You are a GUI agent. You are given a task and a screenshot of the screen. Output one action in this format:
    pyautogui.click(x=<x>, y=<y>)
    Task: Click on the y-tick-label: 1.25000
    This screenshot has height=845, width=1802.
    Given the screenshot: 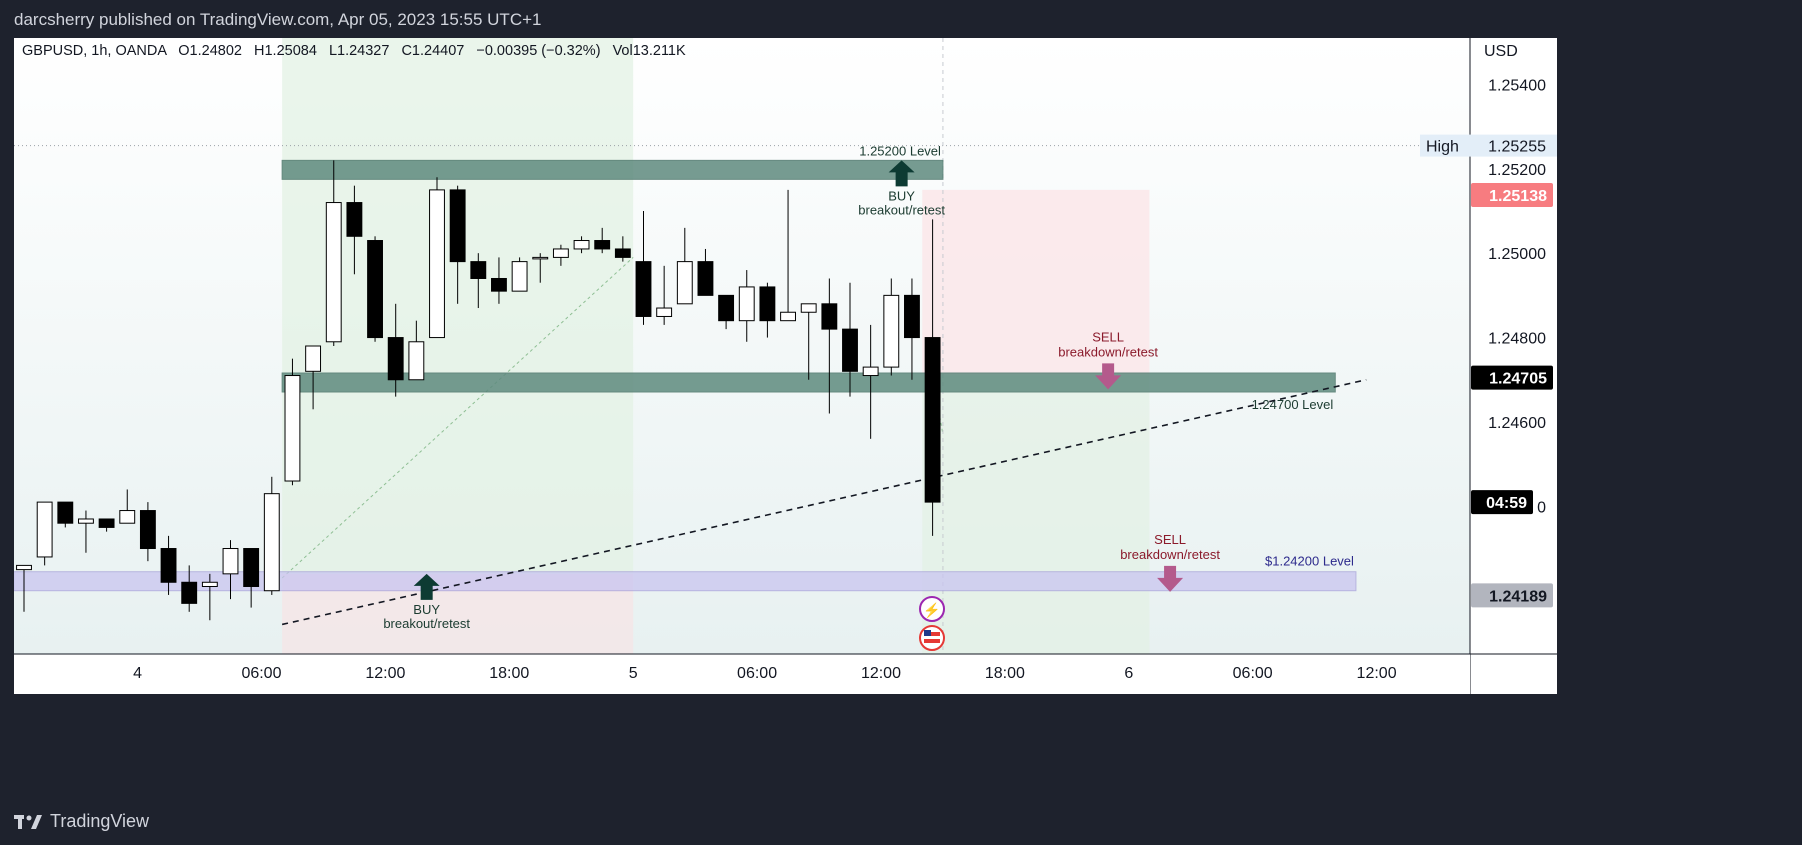 What is the action you would take?
    pyautogui.click(x=1517, y=254)
    